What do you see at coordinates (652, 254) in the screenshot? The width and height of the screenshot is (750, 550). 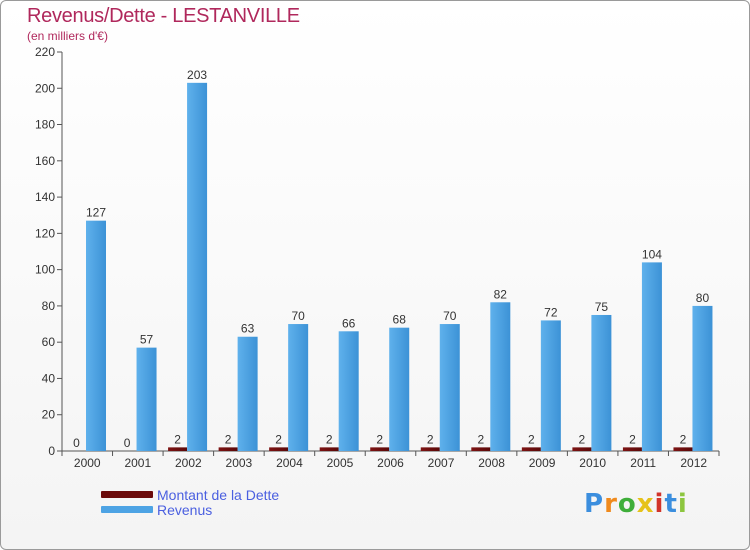 I see `data-label-revenus: 104` at bounding box center [652, 254].